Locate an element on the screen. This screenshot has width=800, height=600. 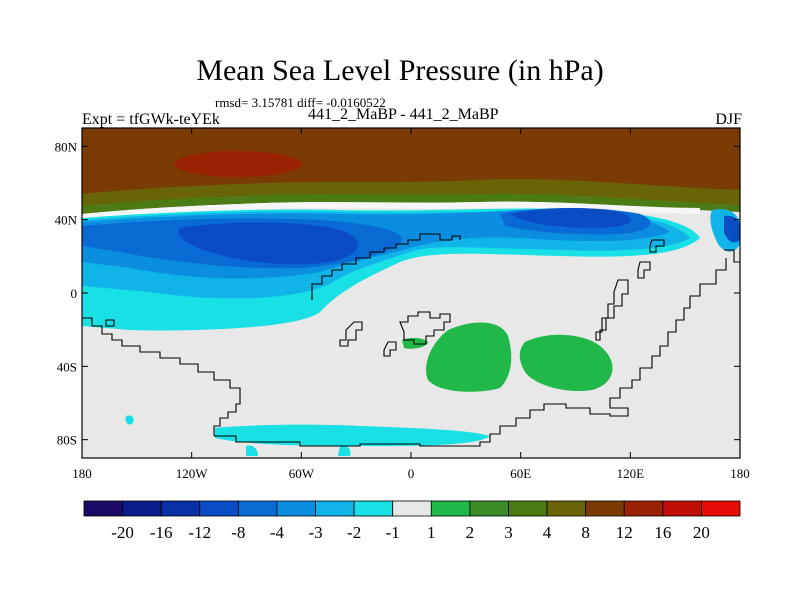
negative-anomaly-antarctic is located at coordinates (352, 435).